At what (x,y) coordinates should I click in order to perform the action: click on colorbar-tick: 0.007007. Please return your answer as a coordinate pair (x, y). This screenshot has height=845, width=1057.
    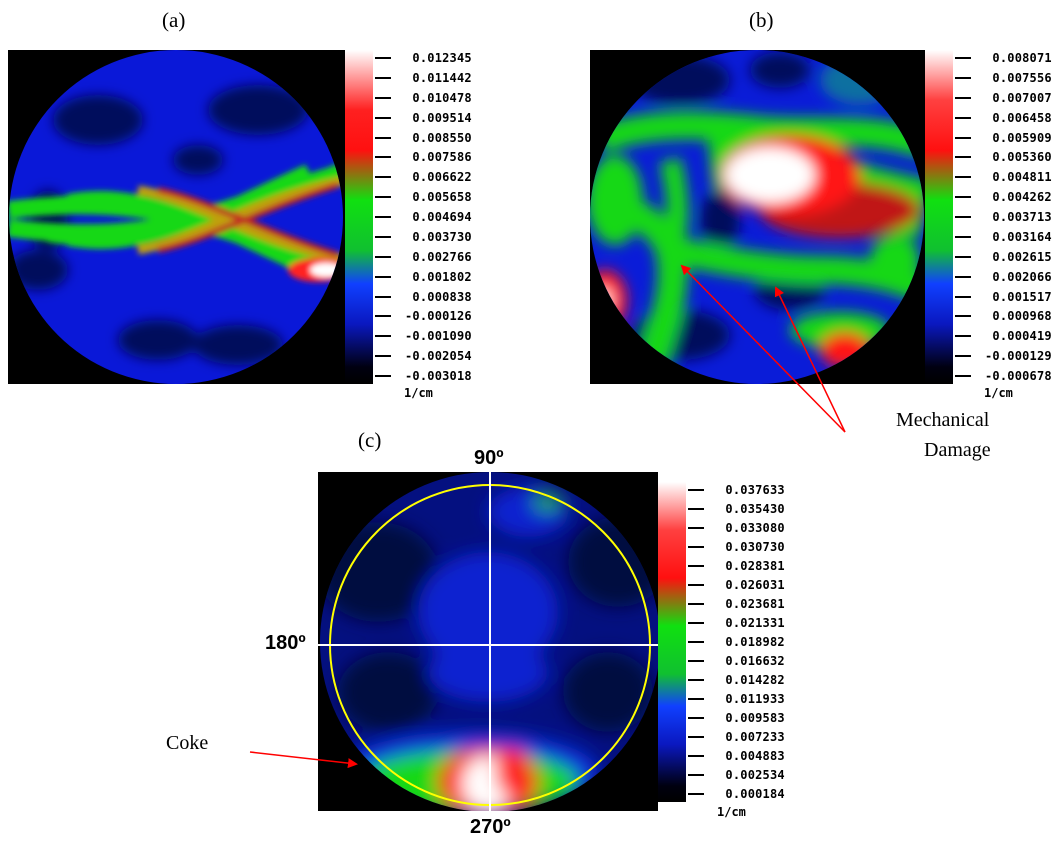
    Looking at the image, I should click on (1003, 98).